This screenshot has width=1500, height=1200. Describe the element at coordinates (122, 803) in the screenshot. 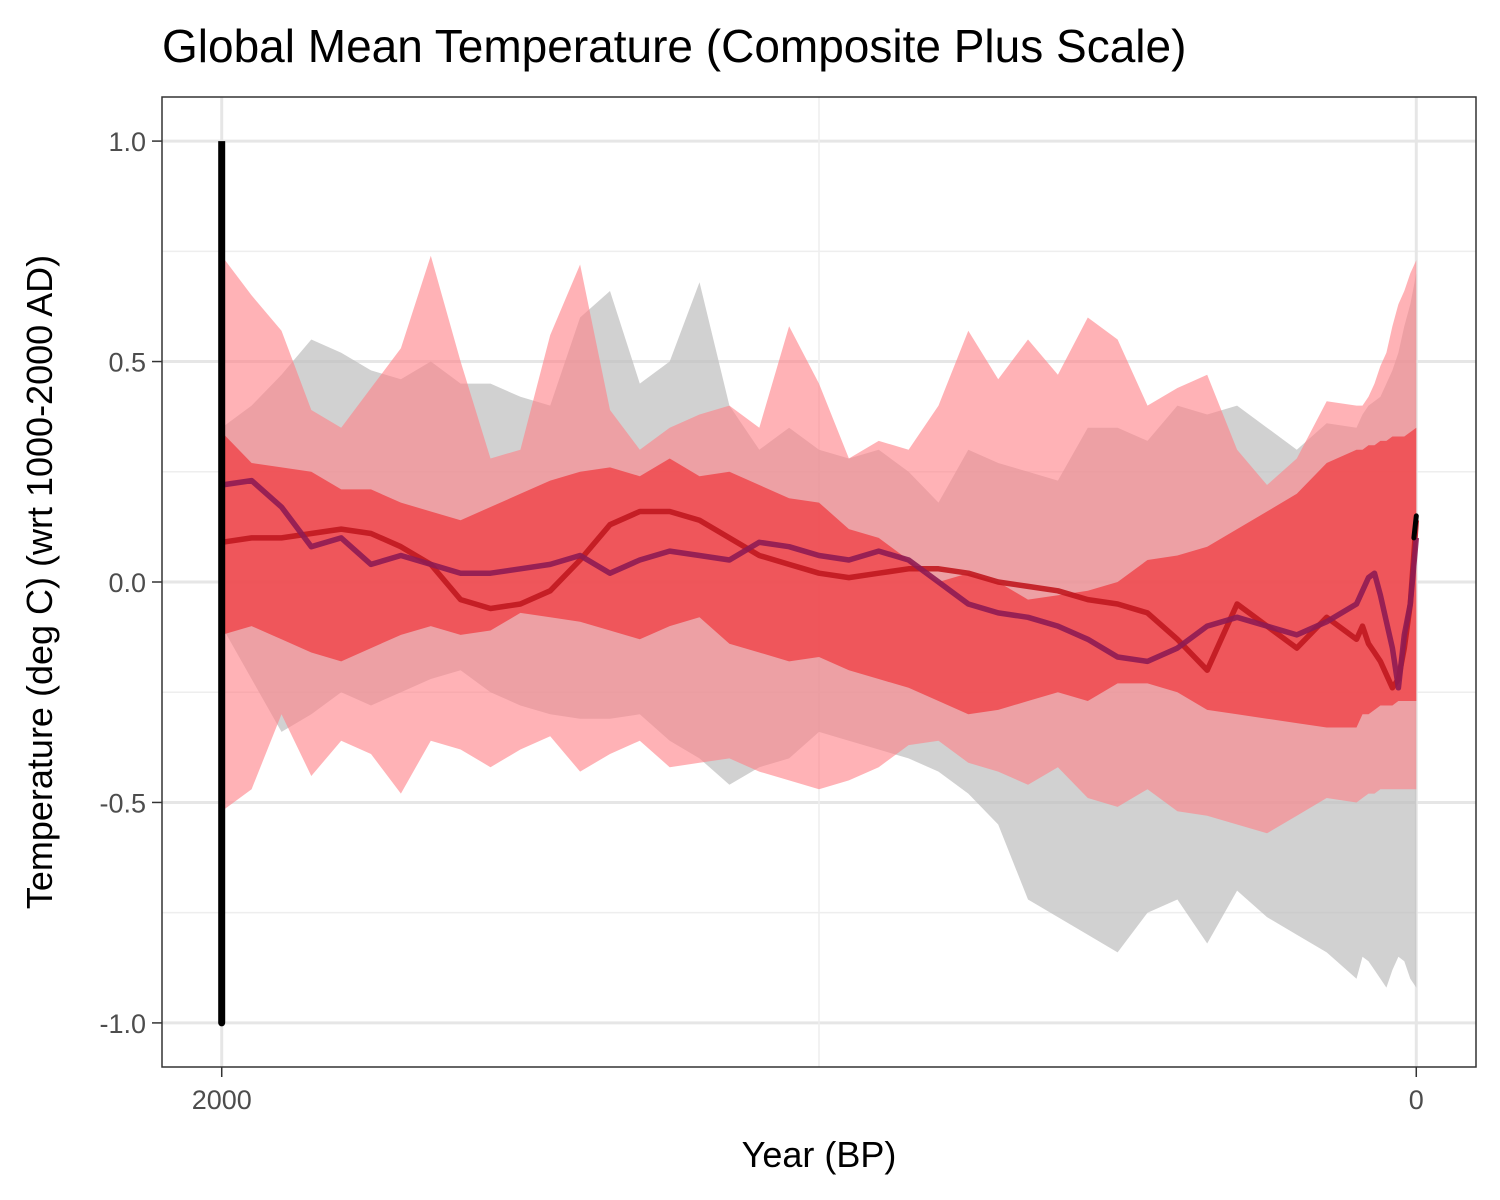

I see `y-tick-label-3: -0.5` at that location.